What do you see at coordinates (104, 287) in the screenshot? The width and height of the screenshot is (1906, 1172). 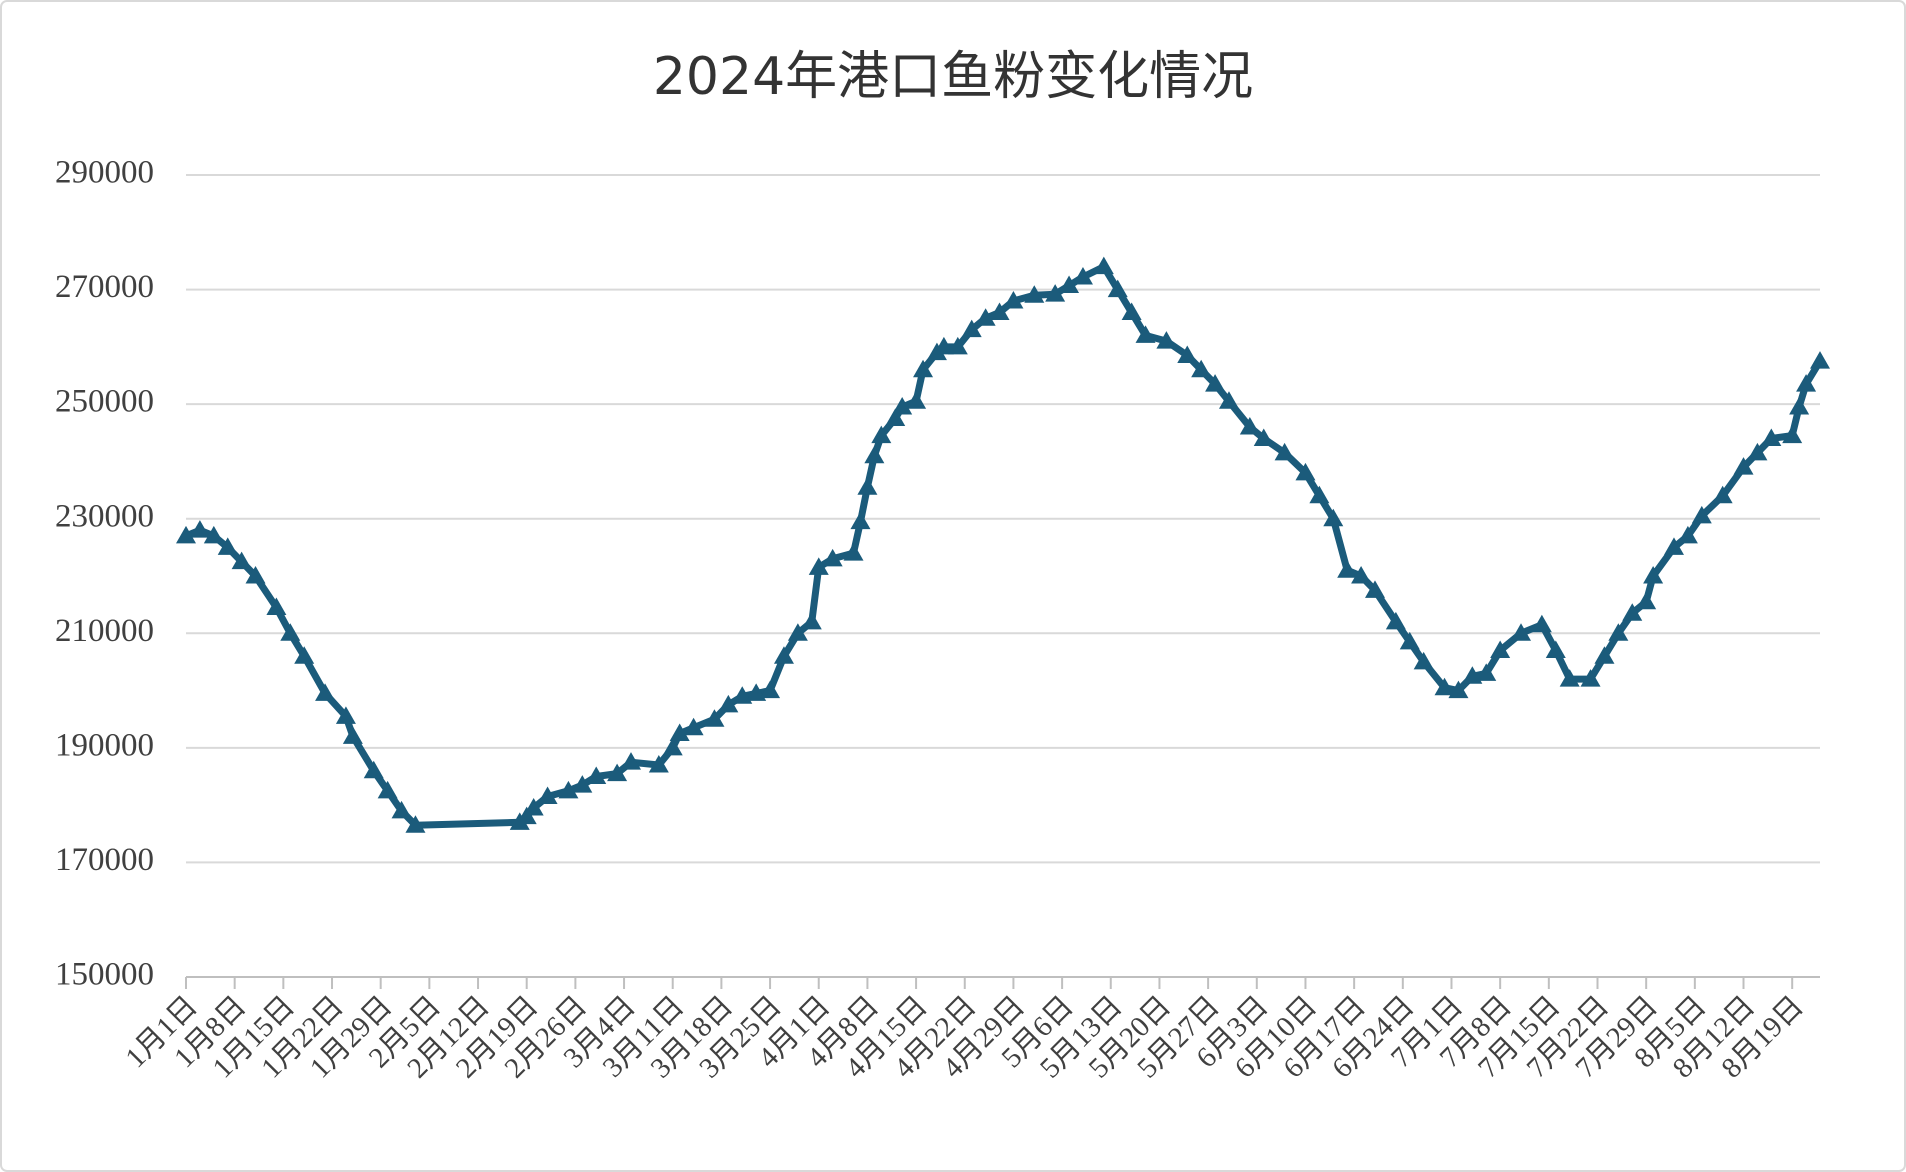 I see `y-tick-label: 270000` at bounding box center [104, 287].